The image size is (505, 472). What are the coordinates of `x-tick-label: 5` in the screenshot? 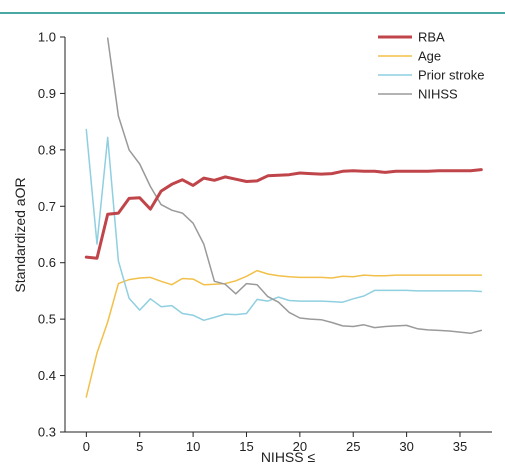 It's located at (139, 446).